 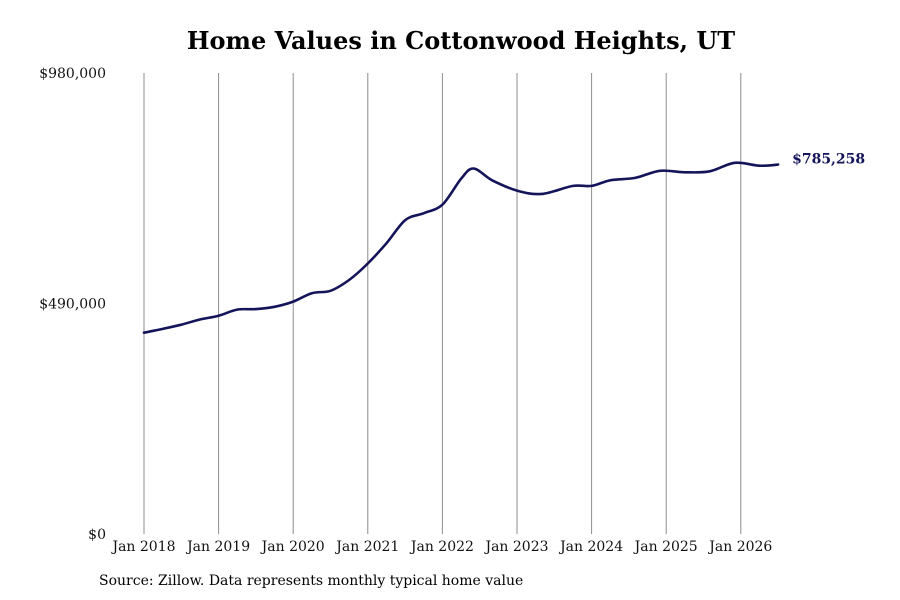 I want to click on y-axis-ticks: $0 $490,000 $980,000, so click(x=72, y=304).